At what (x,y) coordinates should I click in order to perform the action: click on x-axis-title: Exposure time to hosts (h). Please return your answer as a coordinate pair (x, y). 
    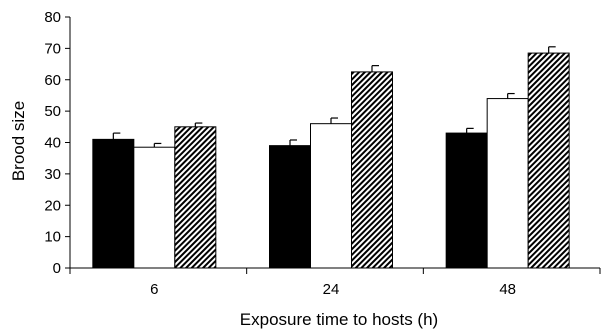
    Looking at the image, I should click on (339, 319).